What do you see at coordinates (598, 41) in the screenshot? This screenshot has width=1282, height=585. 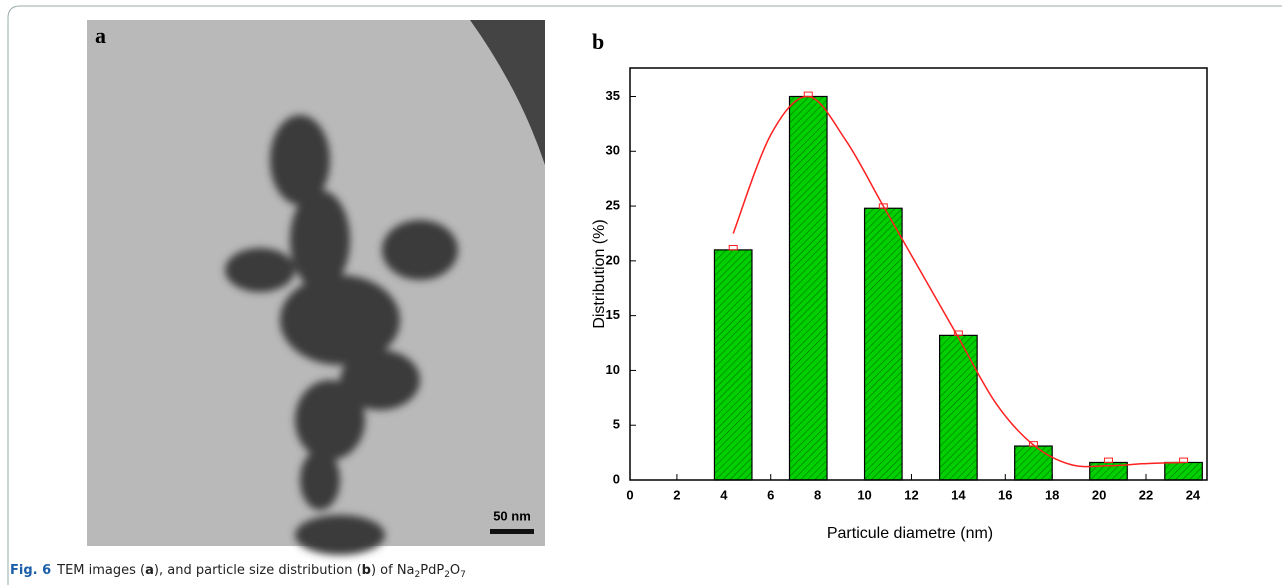 I see `panel-label: b` at bounding box center [598, 41].